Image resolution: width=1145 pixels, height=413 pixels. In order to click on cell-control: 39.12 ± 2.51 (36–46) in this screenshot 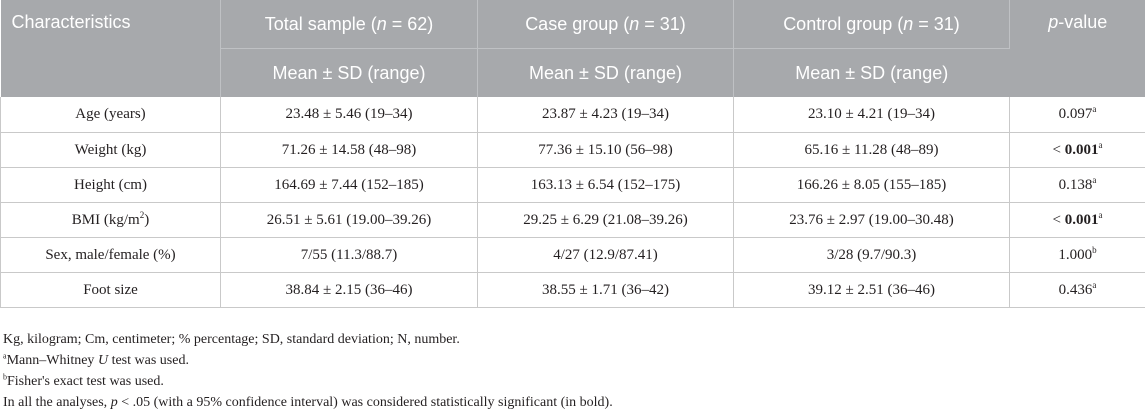, I will do `click(871, 290)`.